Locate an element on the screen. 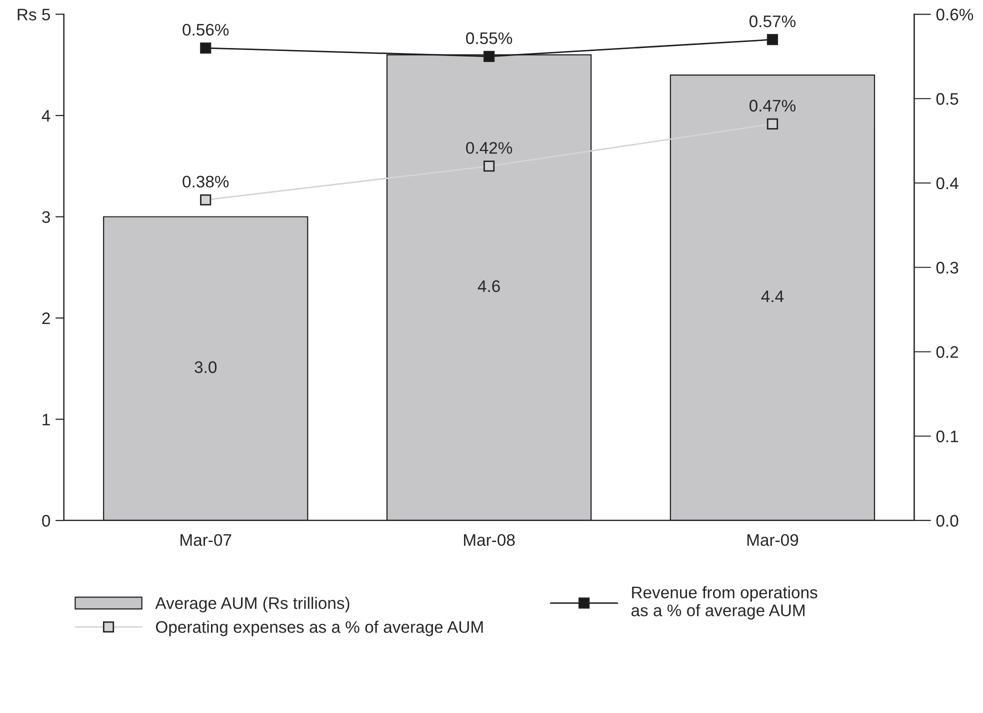 This screenshot has height=713, width=983. y2-tick-label: 0.5 is located at coordinates (947, 99).